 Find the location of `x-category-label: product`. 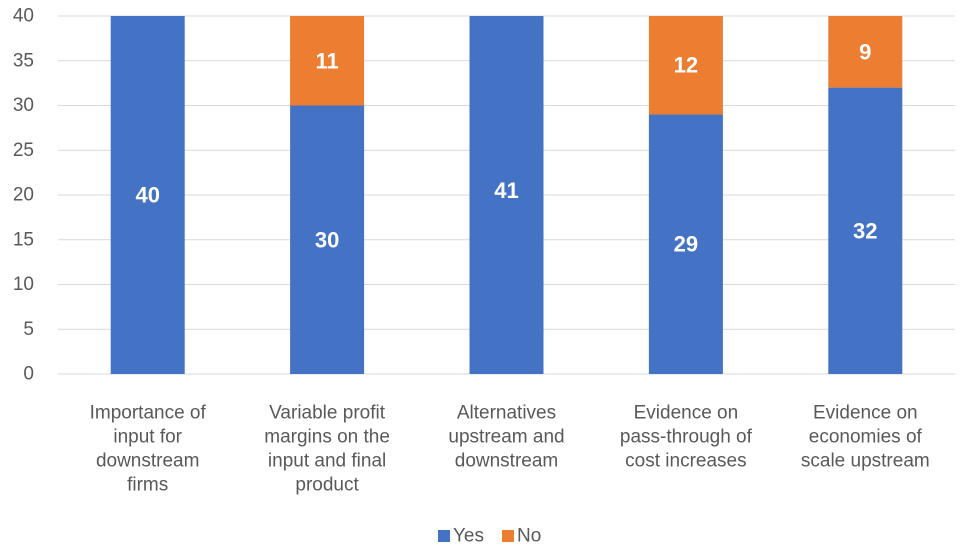

x-category-label: product is located at coordinates (327, 485).